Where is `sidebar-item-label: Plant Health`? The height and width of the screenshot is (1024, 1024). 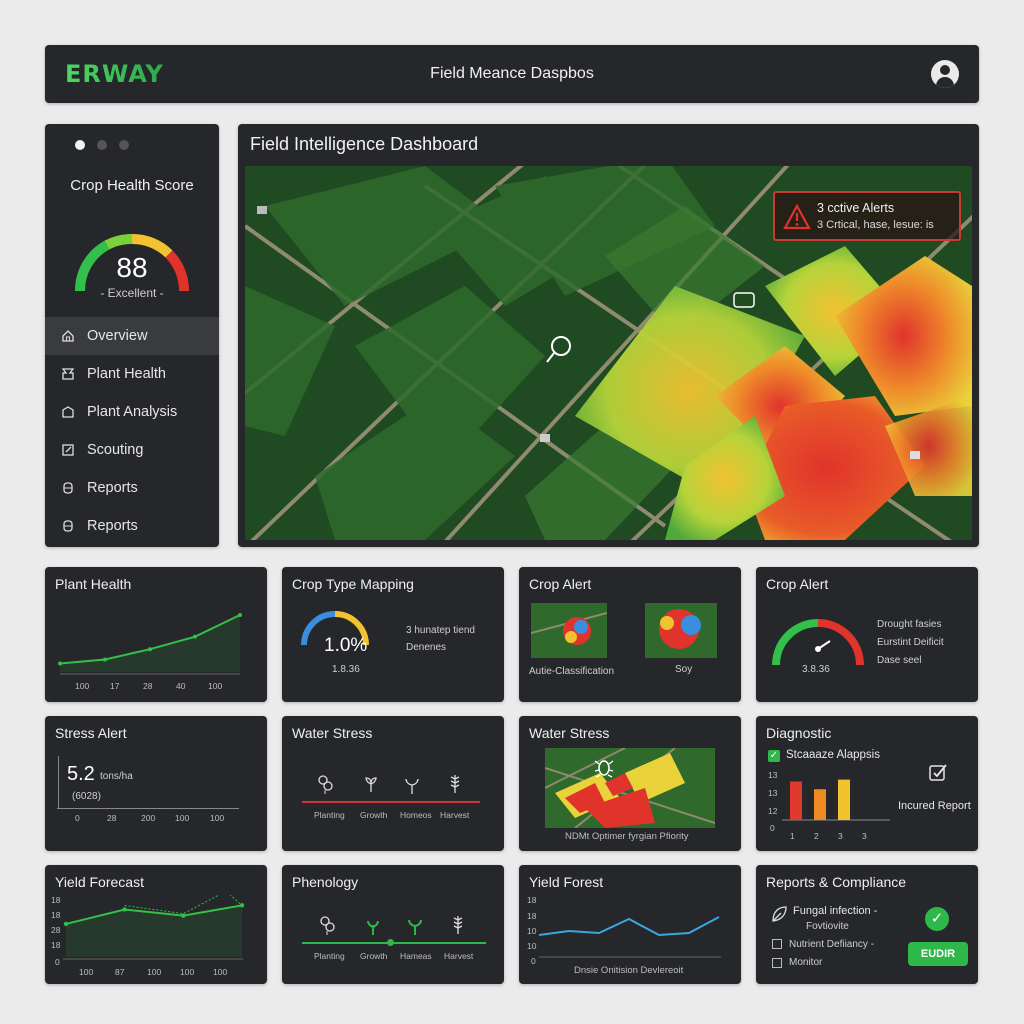
sidebar-item-label: Plant Health is located at coordinates (126, 374).